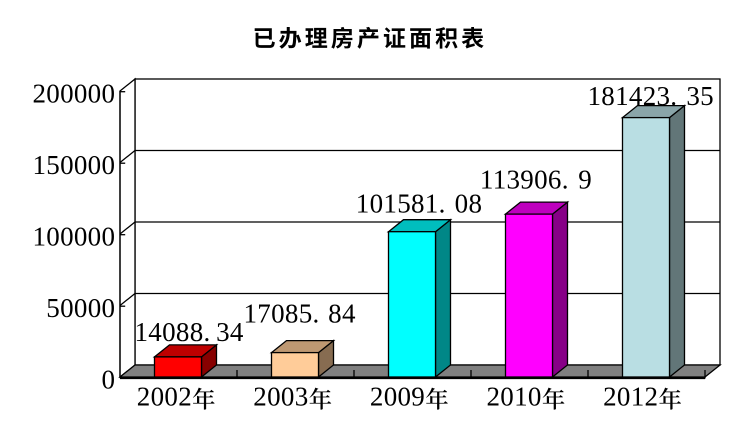 The width and height of the screenshot is (747, 438). What do you see at coordinates (630, 397) in the screenshot?
I see `svg-text: 2012` at bounding box center [630, 397].